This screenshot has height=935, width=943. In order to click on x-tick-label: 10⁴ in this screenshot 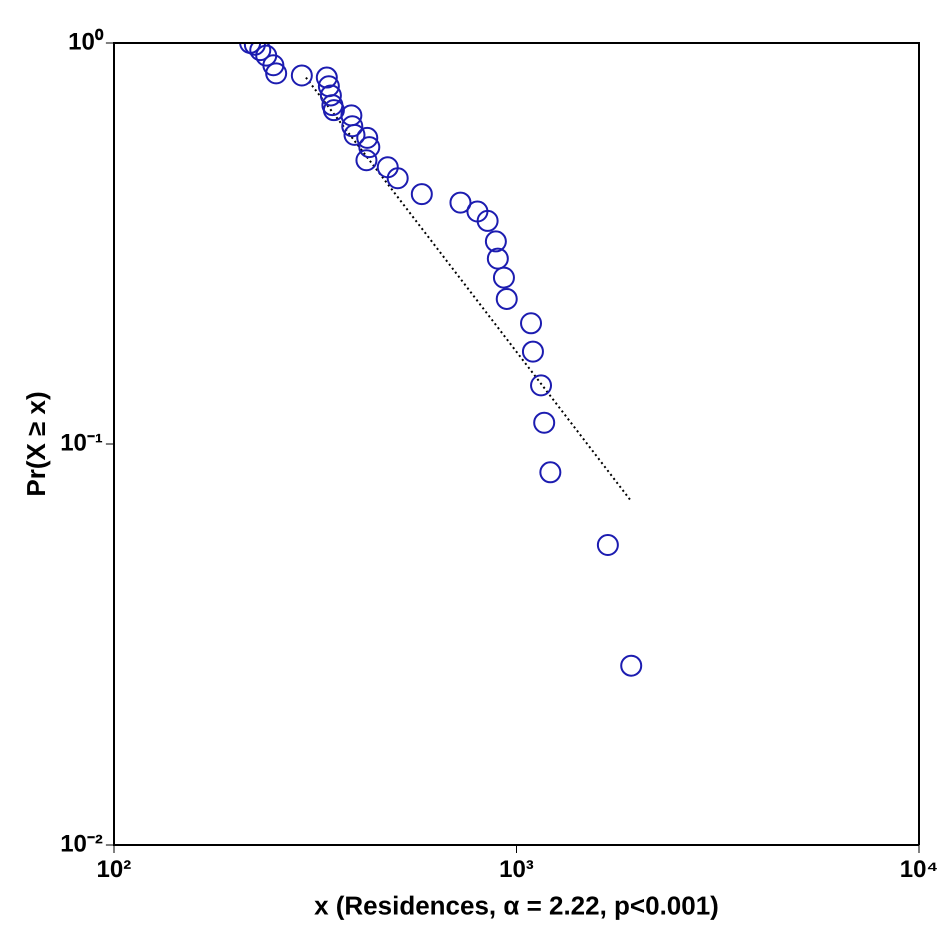, I will do `click(919, 870)`.